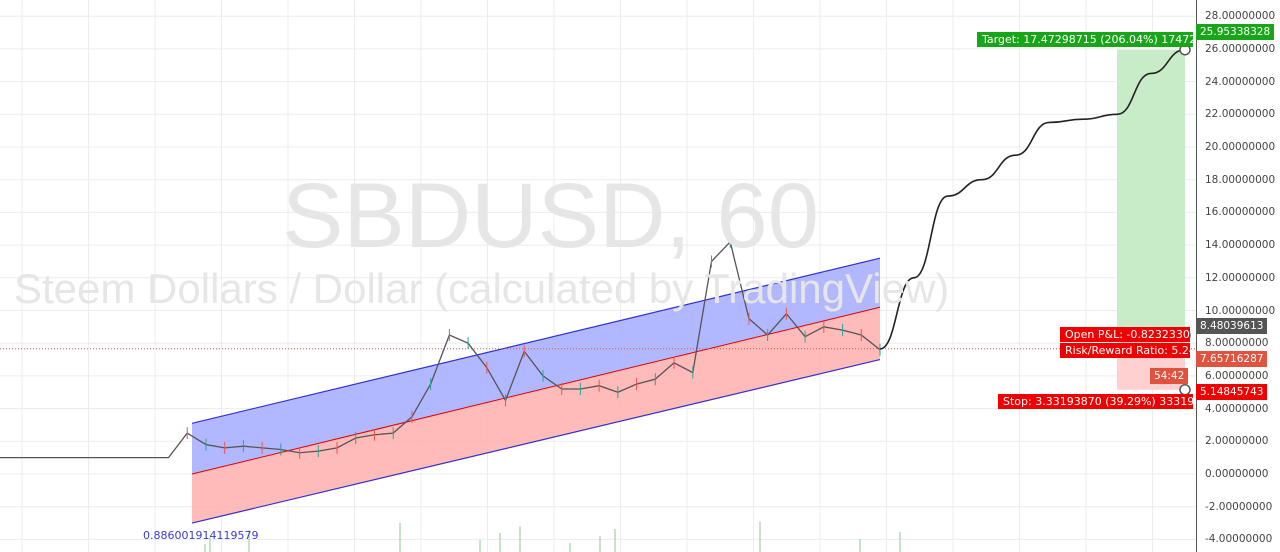 The image size is (1280, 552). Describe the element at coordinates (201, 535) in the screenshot. I see `min-price-label: 0.886001914119579` at that location.